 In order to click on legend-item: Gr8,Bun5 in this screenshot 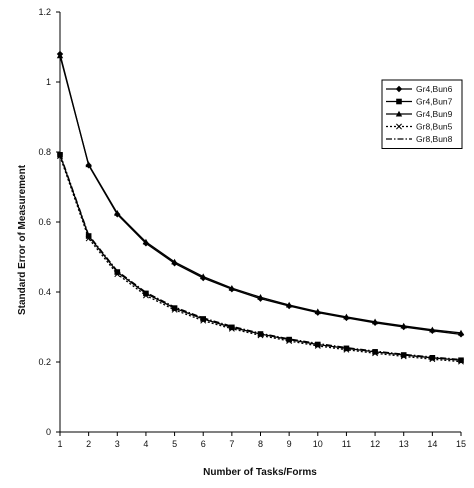, I will do `click(419, 127)`.